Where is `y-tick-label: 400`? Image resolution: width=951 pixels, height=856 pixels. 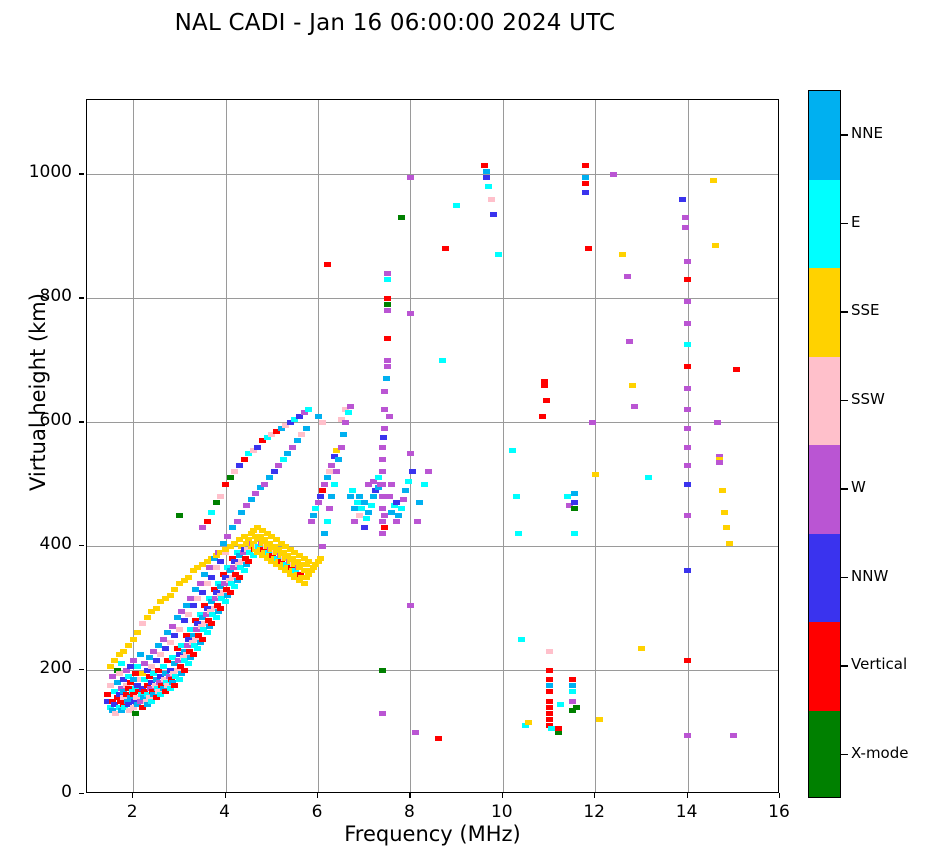 y-tick-label: 400 is located at coordinates (55, 544).